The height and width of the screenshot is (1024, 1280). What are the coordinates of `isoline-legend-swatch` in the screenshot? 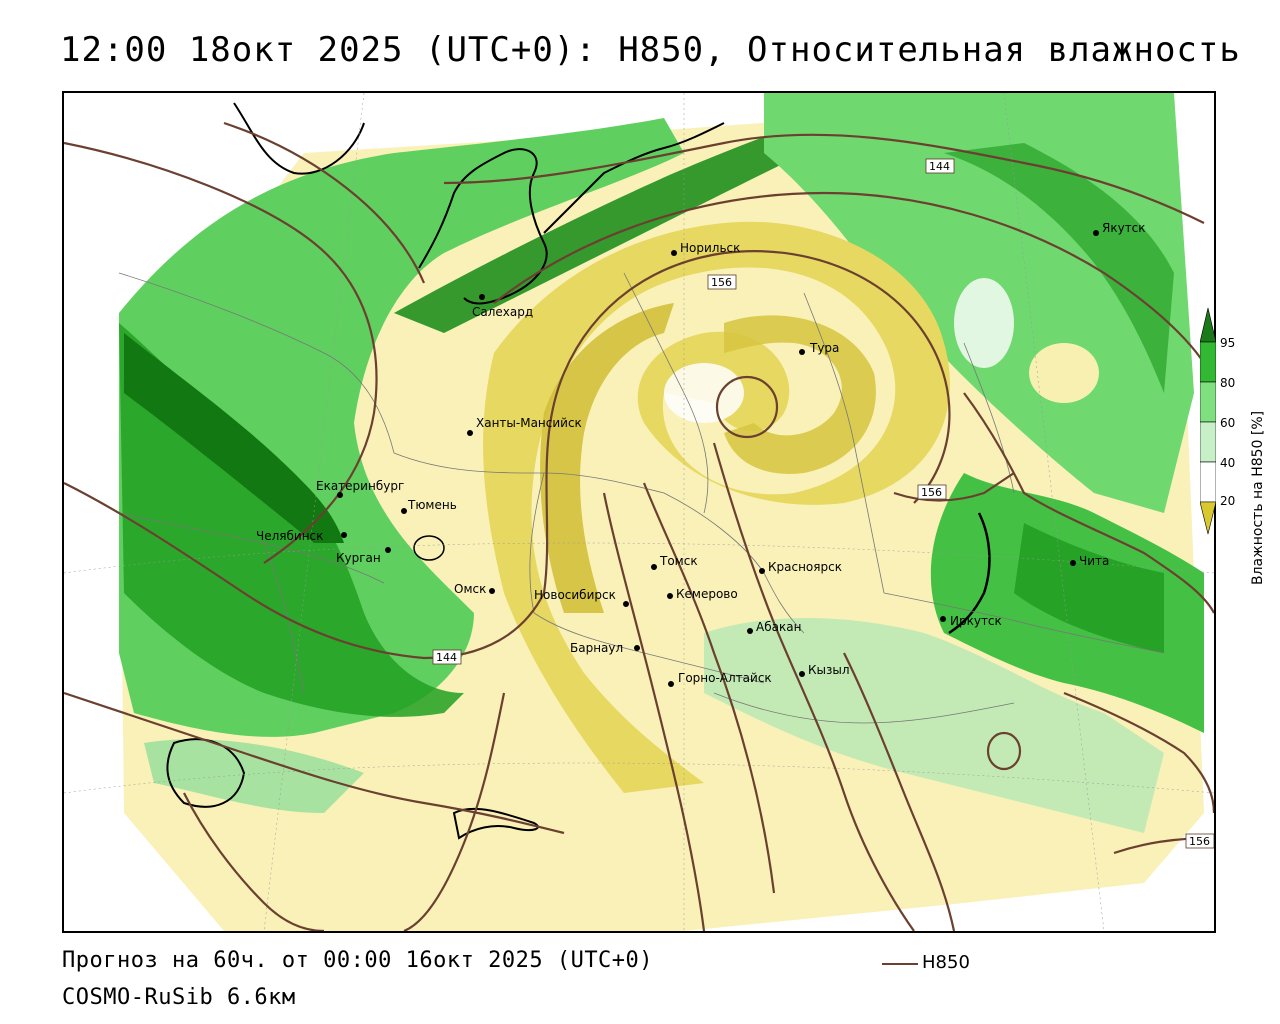 It's located at (900, 964).